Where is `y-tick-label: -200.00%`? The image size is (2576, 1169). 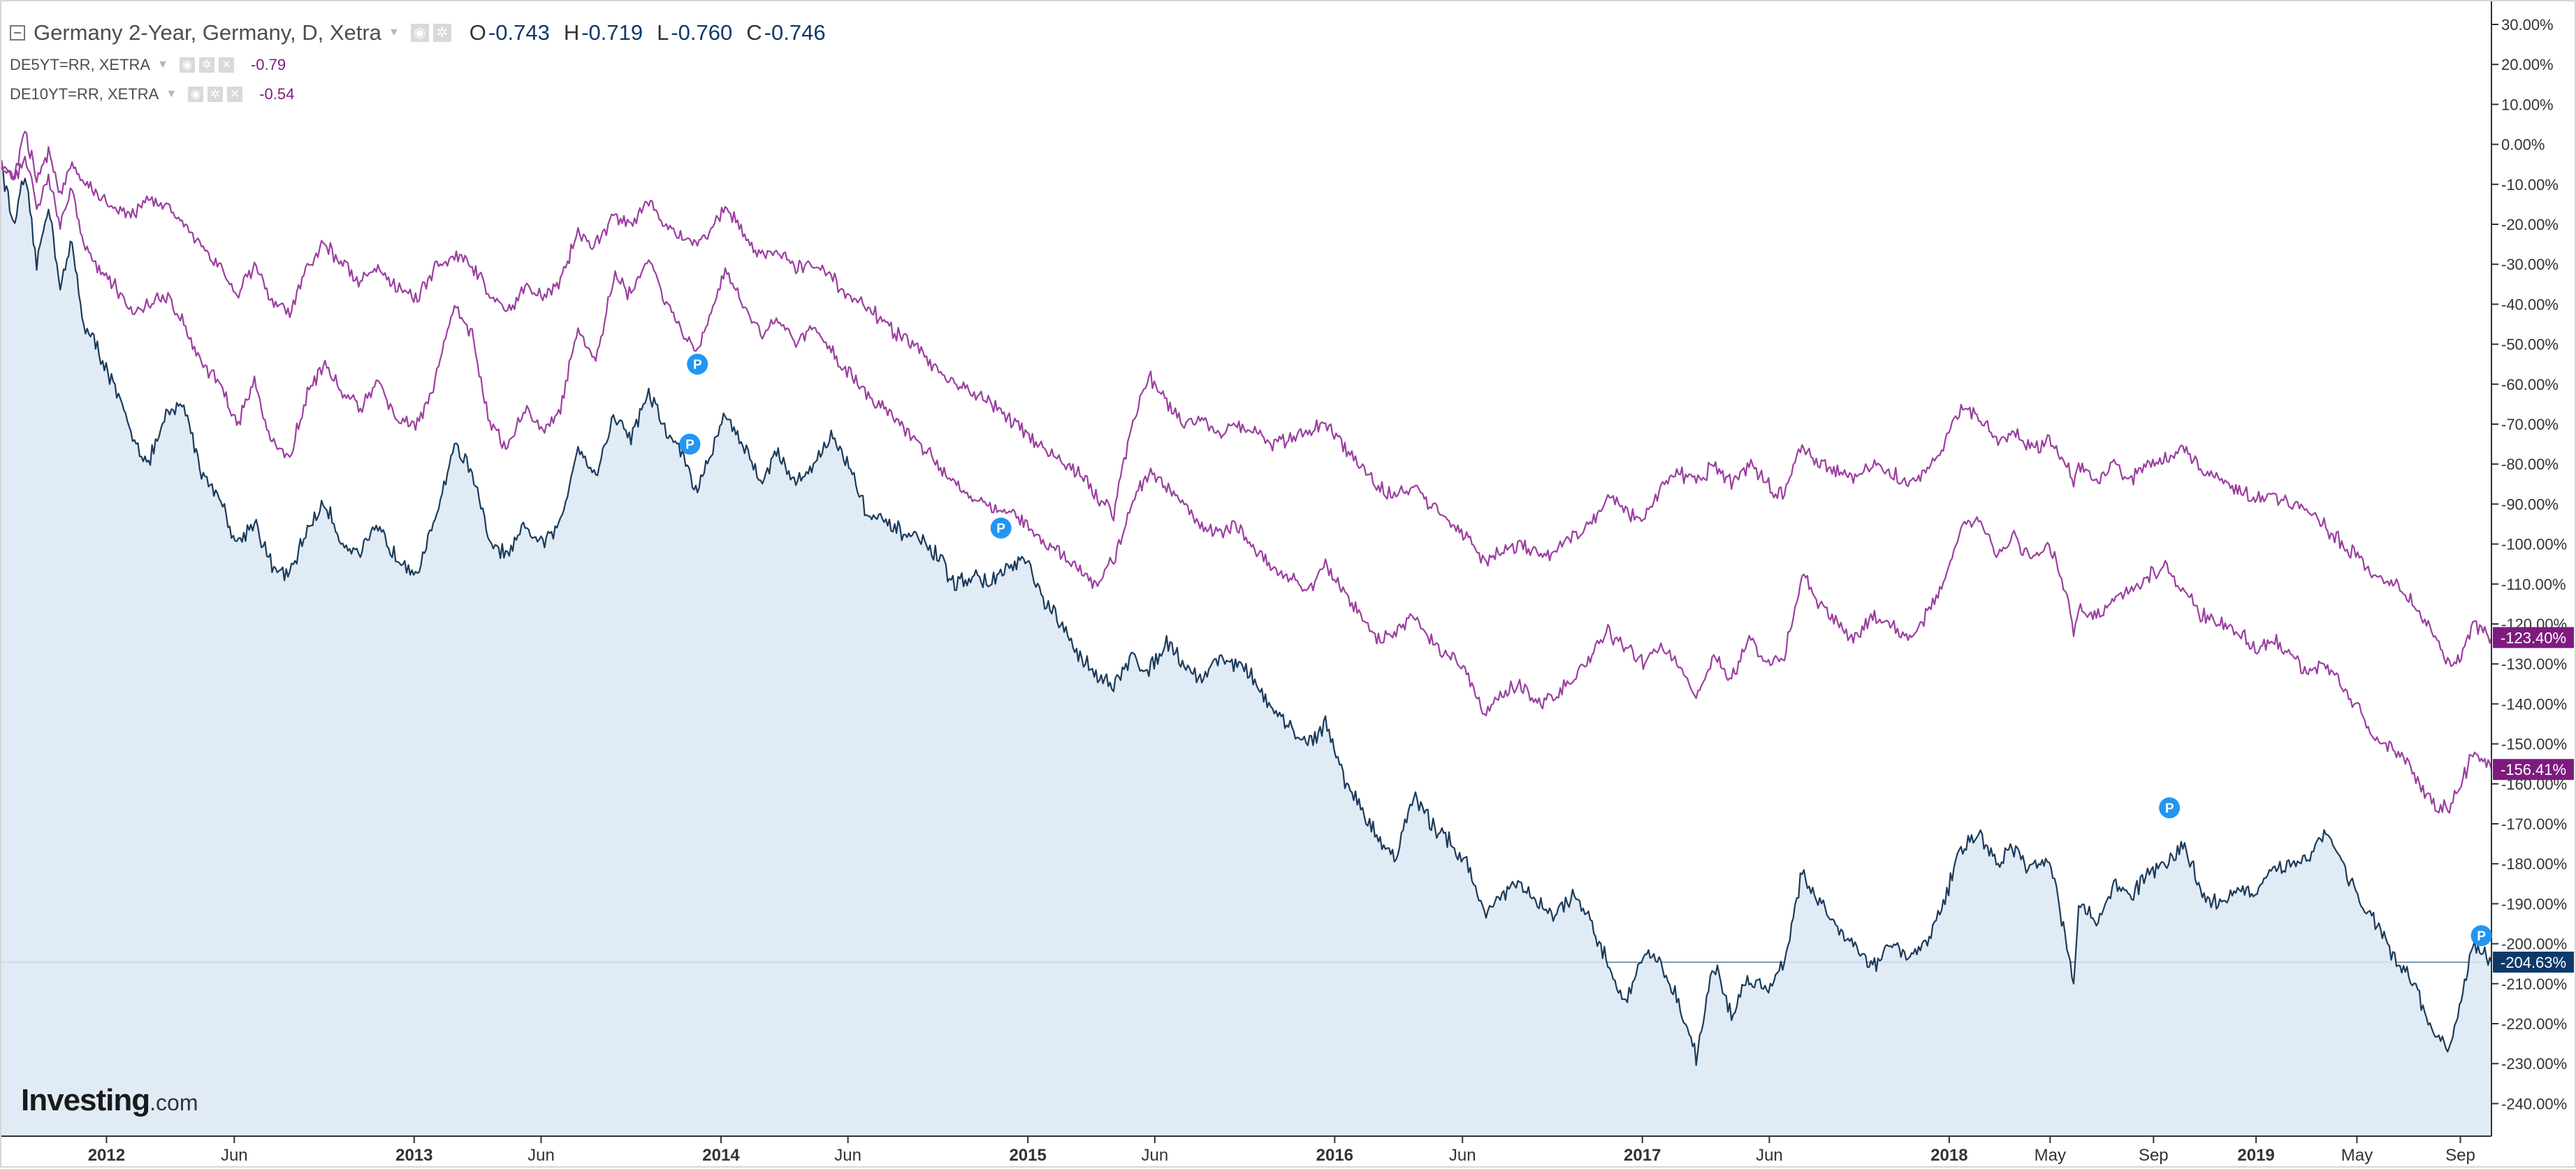 y-tick-label: -200.00% is located at coordinates (2534, 945).